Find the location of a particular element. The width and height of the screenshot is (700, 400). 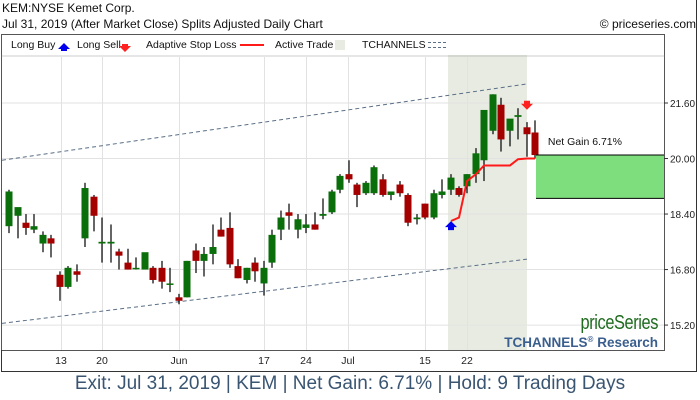

legend-long-buy: Long Buy is located at coordinates (33, 45).